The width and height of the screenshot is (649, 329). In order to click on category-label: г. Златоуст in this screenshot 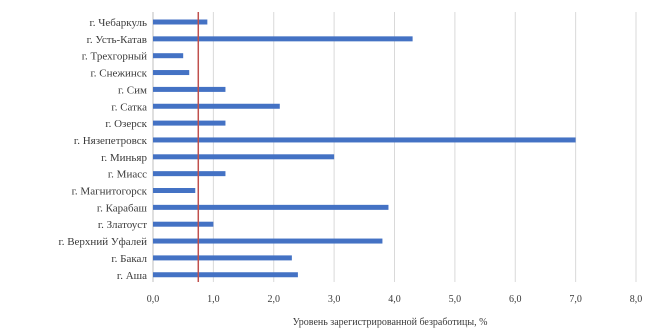, I will do `click(122, 225)`.